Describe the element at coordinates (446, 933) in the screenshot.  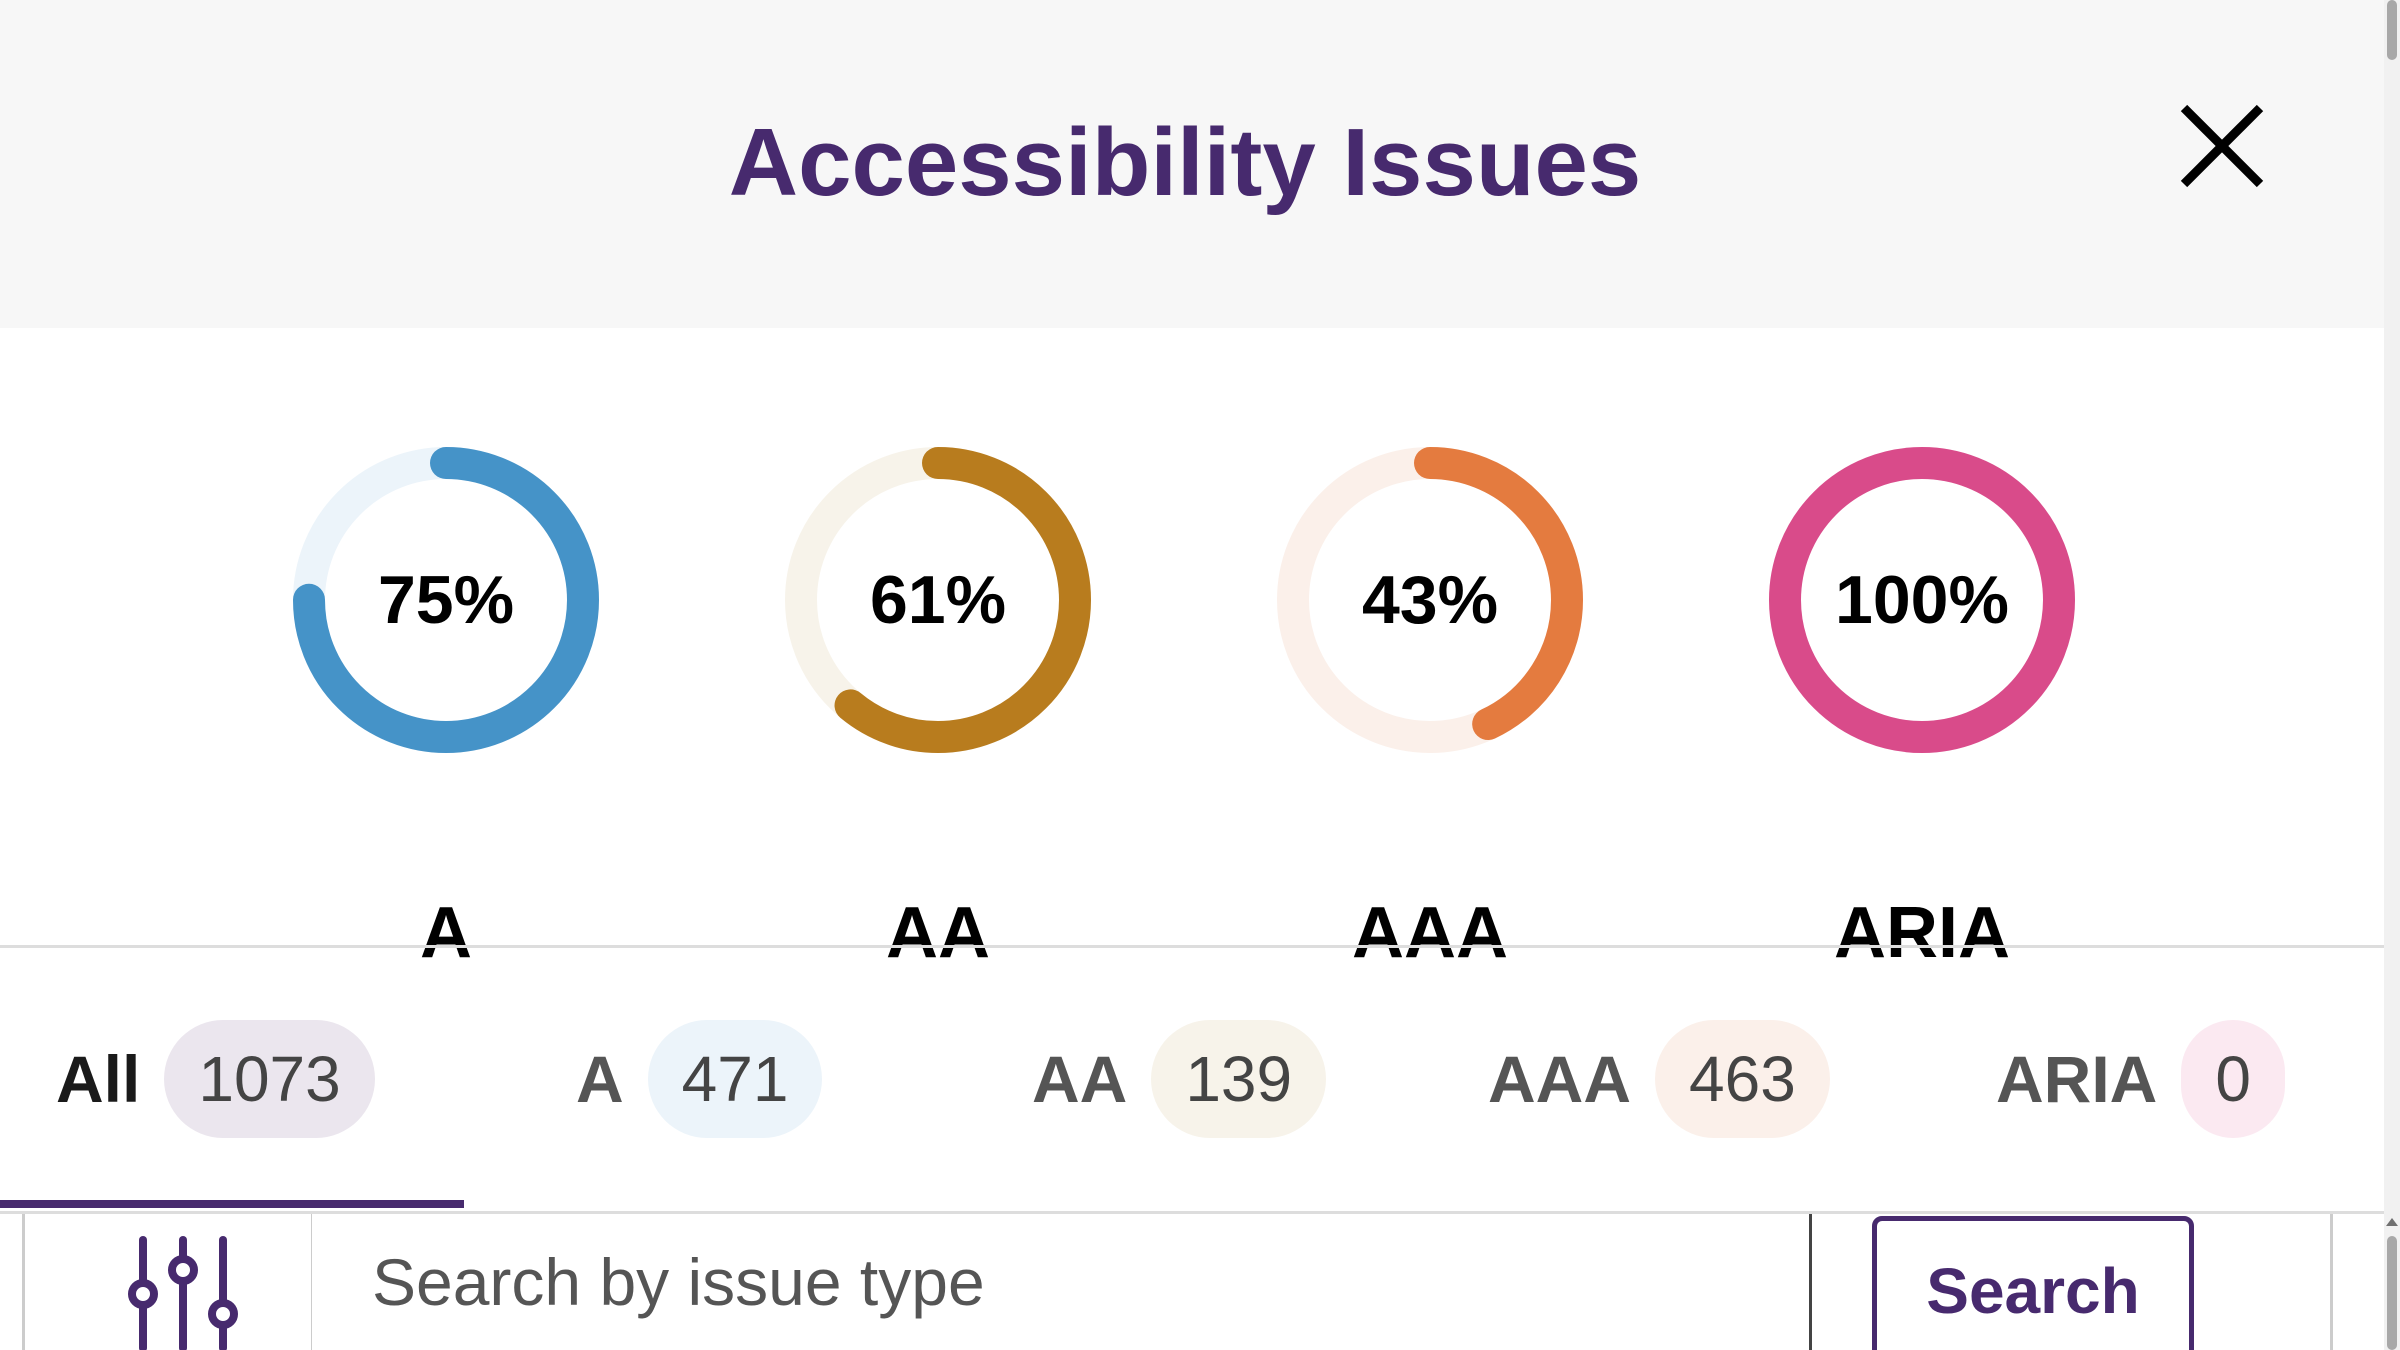
I see `chart-label: A` at that location.